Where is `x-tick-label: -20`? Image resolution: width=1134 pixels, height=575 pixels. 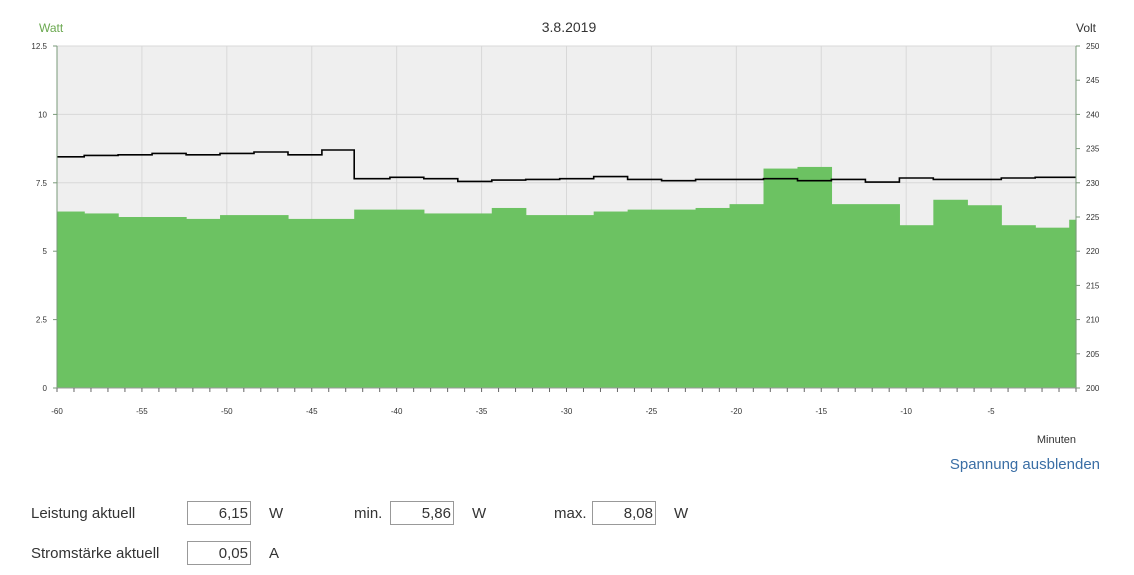
x-tick-label: -20 is located at coordinates (737, 411).